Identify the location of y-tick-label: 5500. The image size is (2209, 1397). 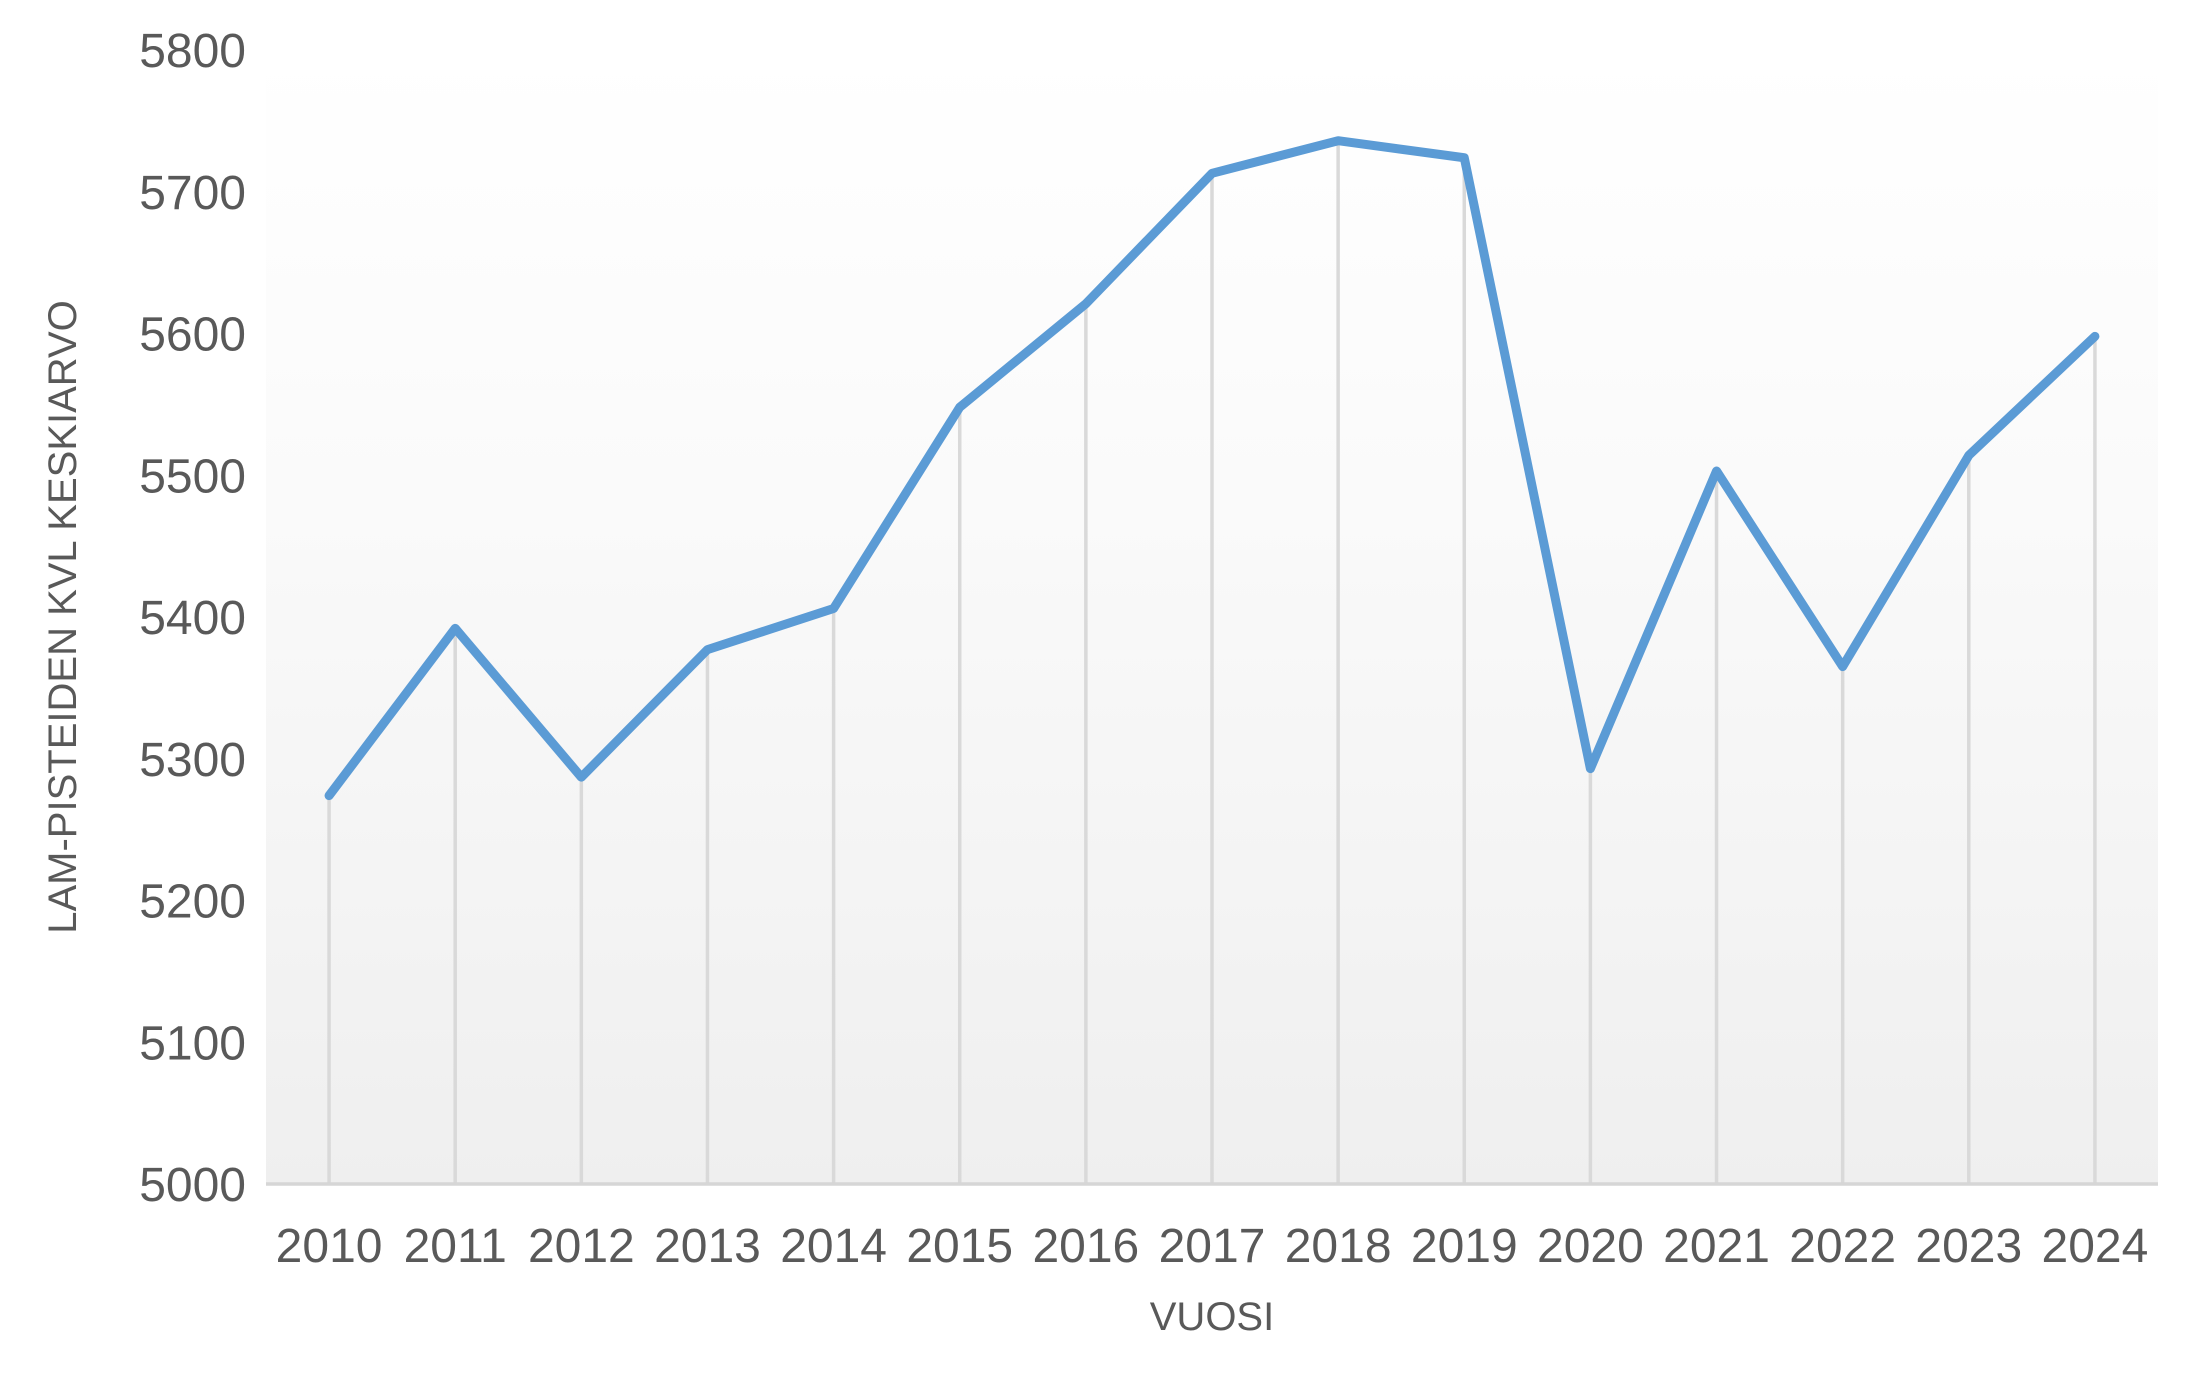
(192, 476).